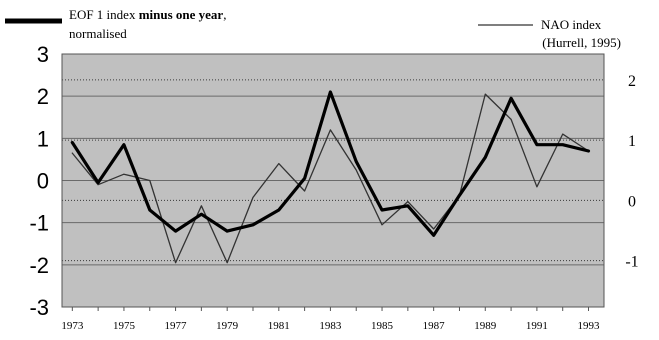  I want to click on left-axis: 3 2 1 0 -1 -2 -3, so click(39, 181).